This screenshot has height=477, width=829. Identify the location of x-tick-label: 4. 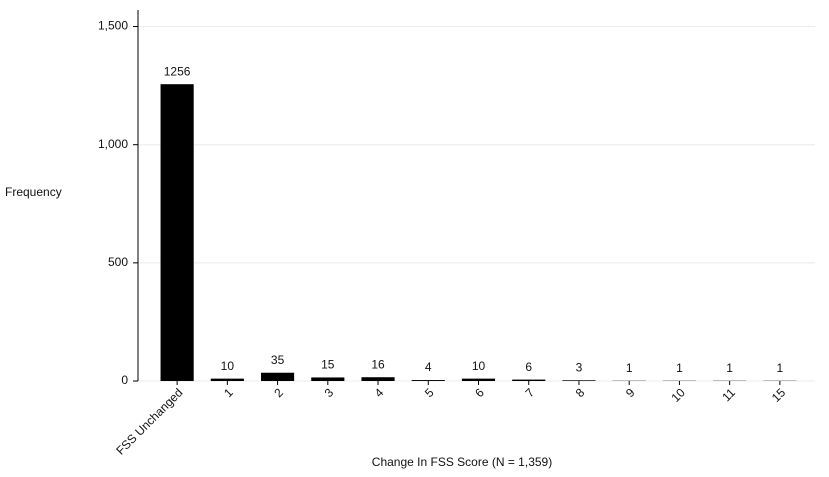
(379, 392).